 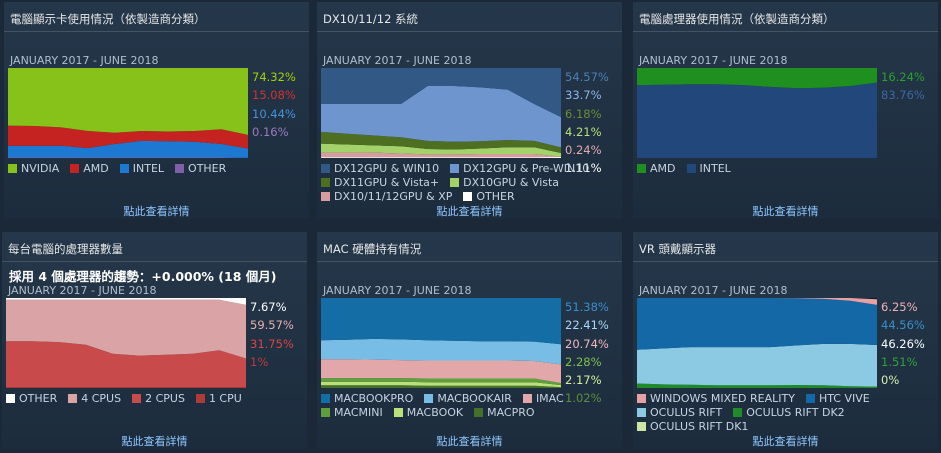 What do you see at coordinates (909, 86) in the screenshot?
I see `cpu-vendor-percentages: 16.24% 83.76%` at bounding box center [909, 86].